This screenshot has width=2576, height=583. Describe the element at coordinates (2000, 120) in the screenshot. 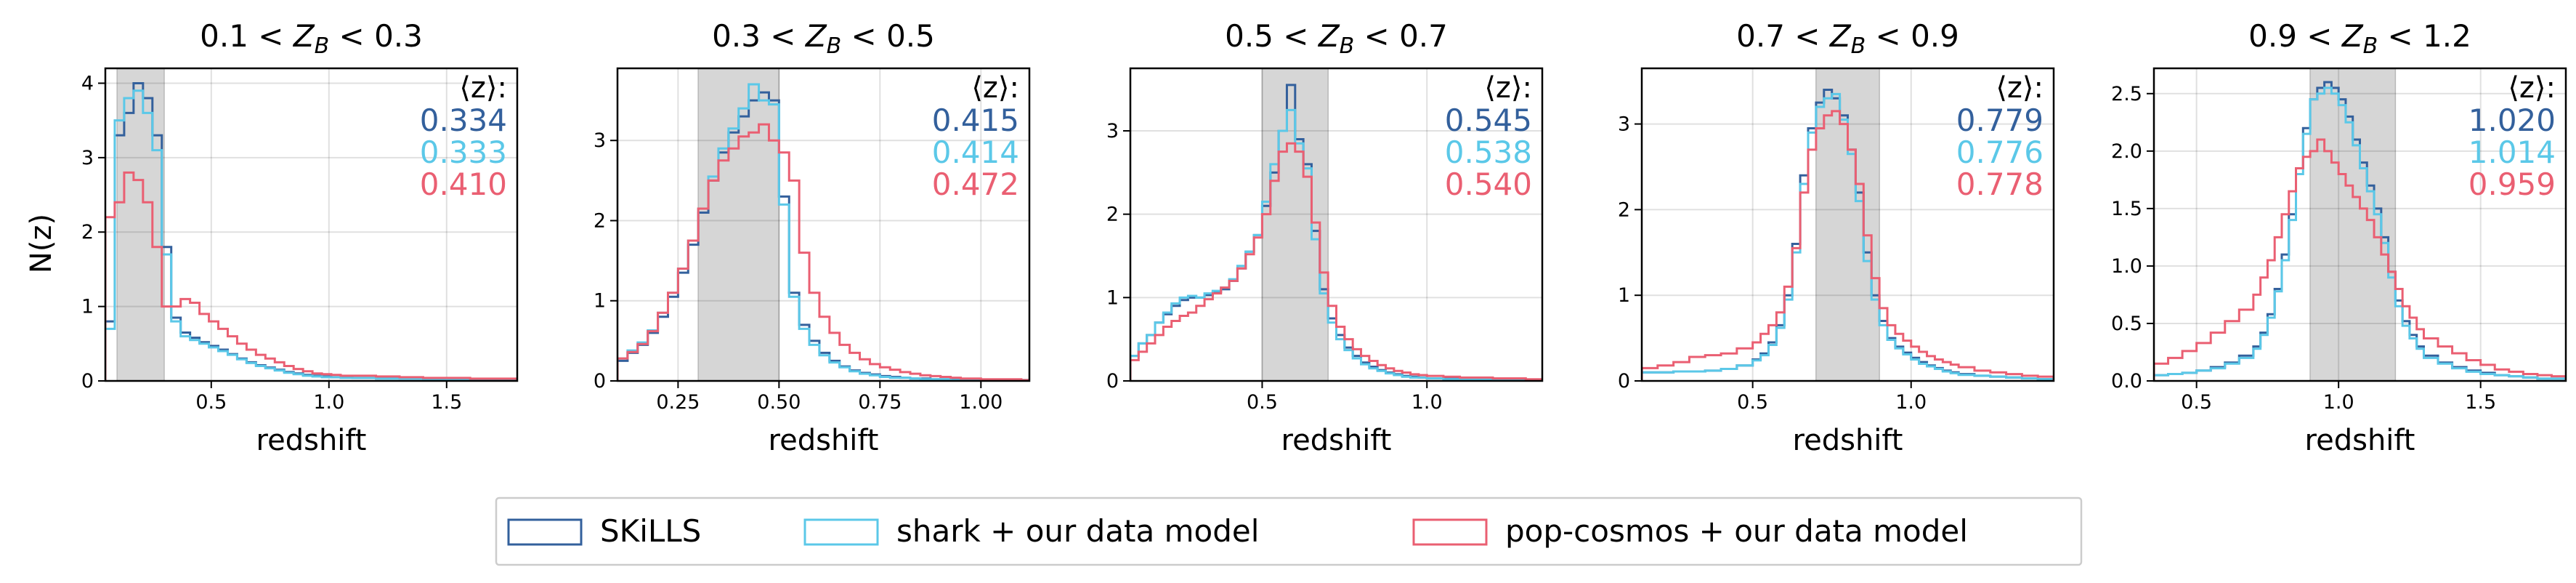

I see `mean-value: 0.779` at that location.